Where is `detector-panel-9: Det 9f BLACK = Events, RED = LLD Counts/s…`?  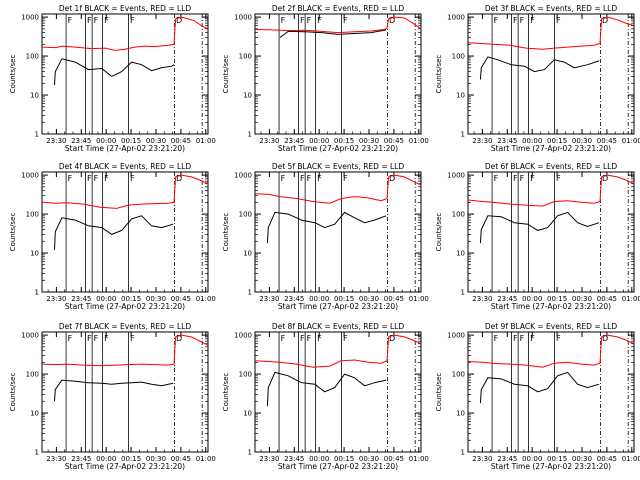
detector-panel-9: Det 9f BLACK = Events, RED = LLD Counts/s… is located at coordinates (537, 396).